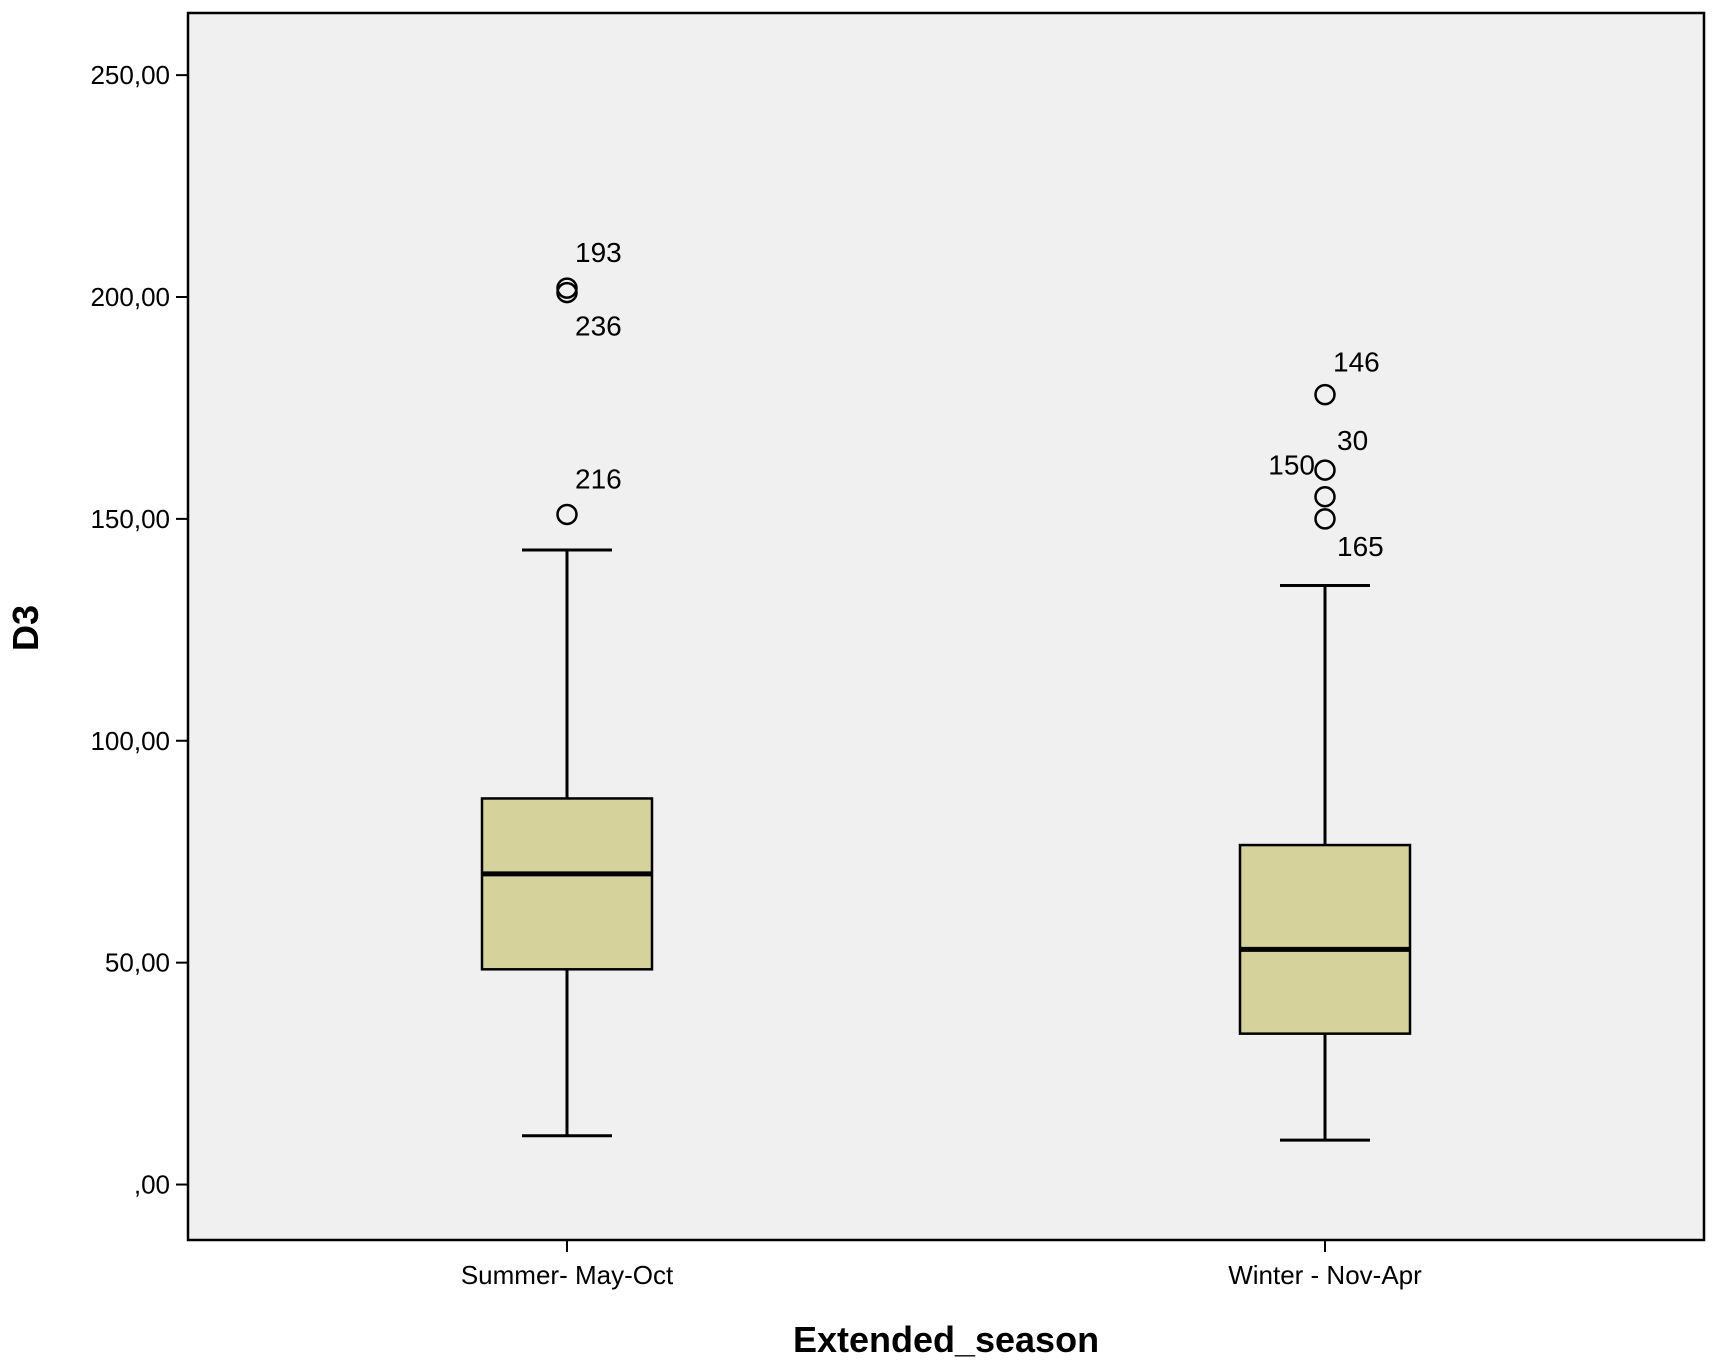  Describe the element at coordinates (598, 252) in the screenshot. I see `outlier-label: 193` at that location.